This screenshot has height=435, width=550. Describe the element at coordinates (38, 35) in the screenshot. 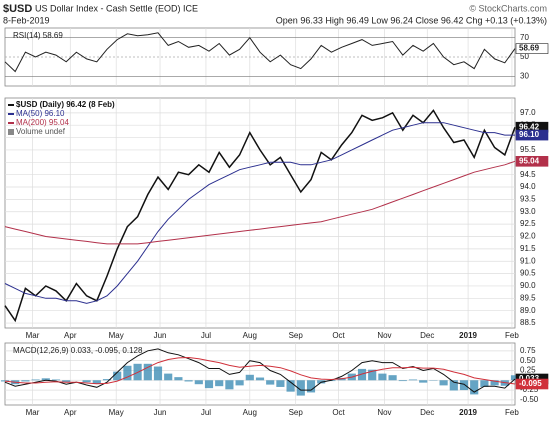

I see `panel-title: RSI(14) 58.69` at that location.